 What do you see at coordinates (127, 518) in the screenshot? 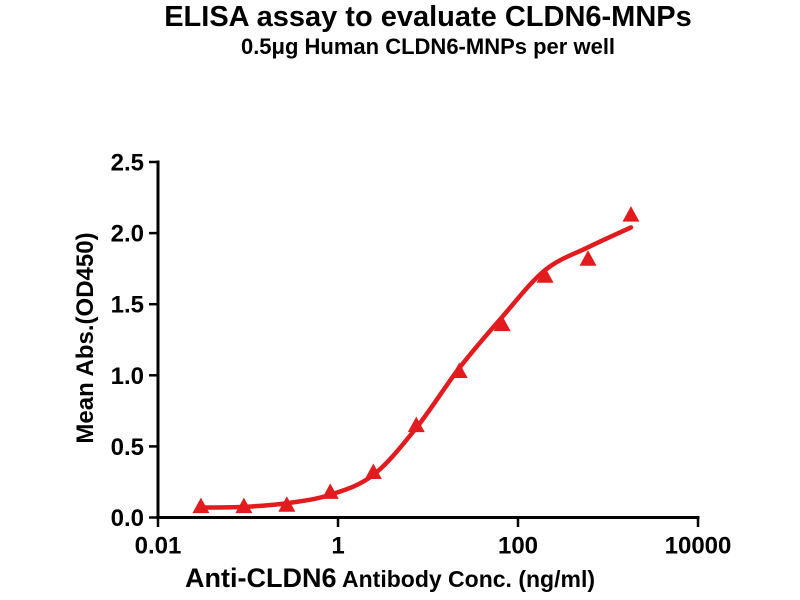
I see `y-tick-label: 0.0` at bounding box center [127, 518].